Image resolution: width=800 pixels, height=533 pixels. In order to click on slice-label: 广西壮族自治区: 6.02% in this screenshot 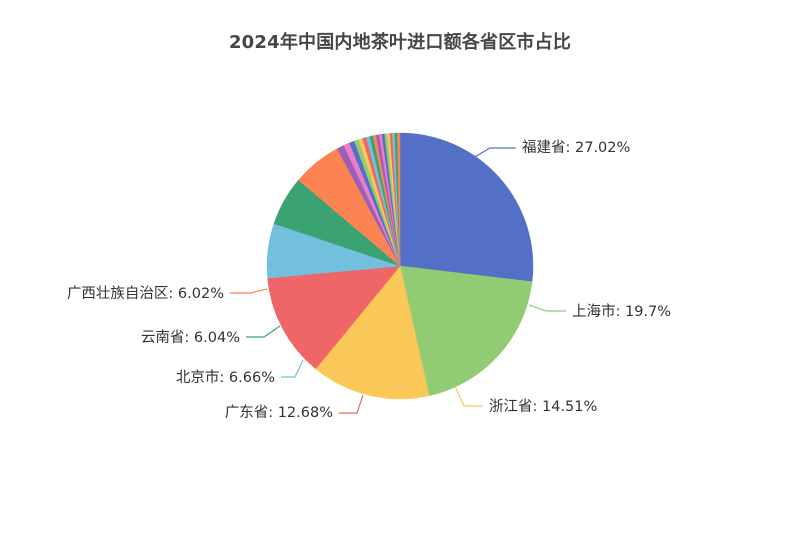, I will do `click(145, 293)`.